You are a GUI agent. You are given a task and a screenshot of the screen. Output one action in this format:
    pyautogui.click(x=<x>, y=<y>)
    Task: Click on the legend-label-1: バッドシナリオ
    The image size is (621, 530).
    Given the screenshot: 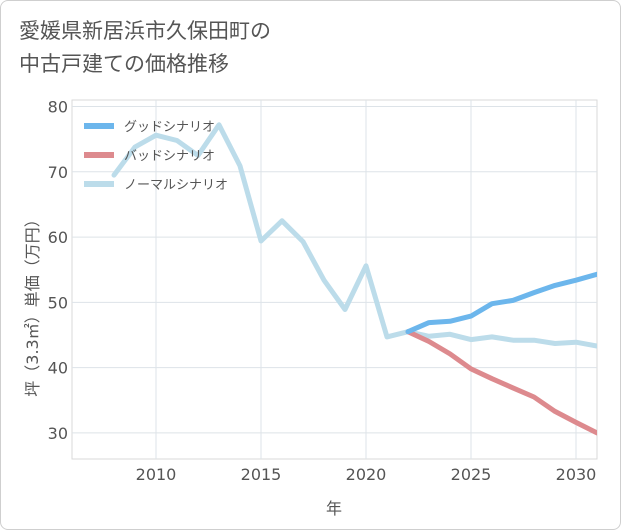 What is the action you would take?
    pyautogui.click(x=169, y=156)
    